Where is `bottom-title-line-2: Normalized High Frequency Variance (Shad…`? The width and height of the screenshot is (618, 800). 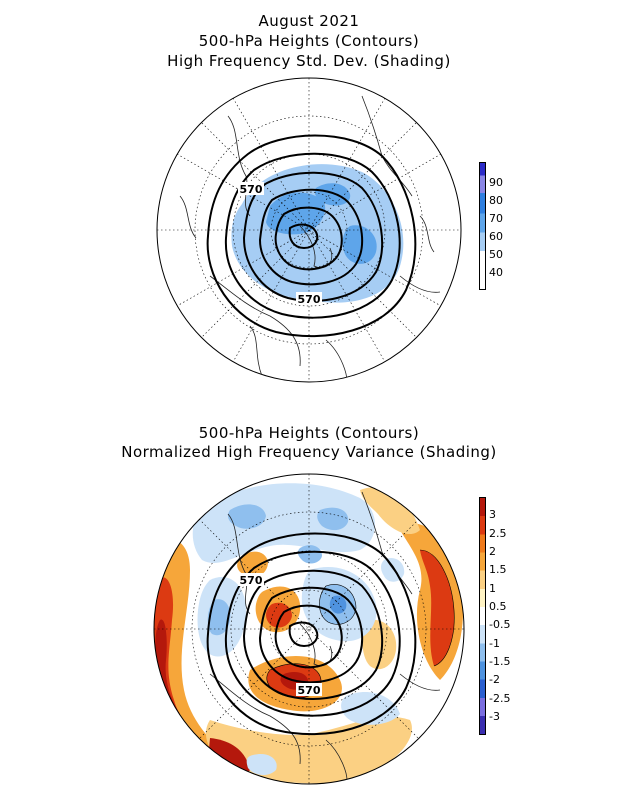 bottom-title-line-2: Normalized High Frequency Variance (Shad… is located at coordinates (309, 452).